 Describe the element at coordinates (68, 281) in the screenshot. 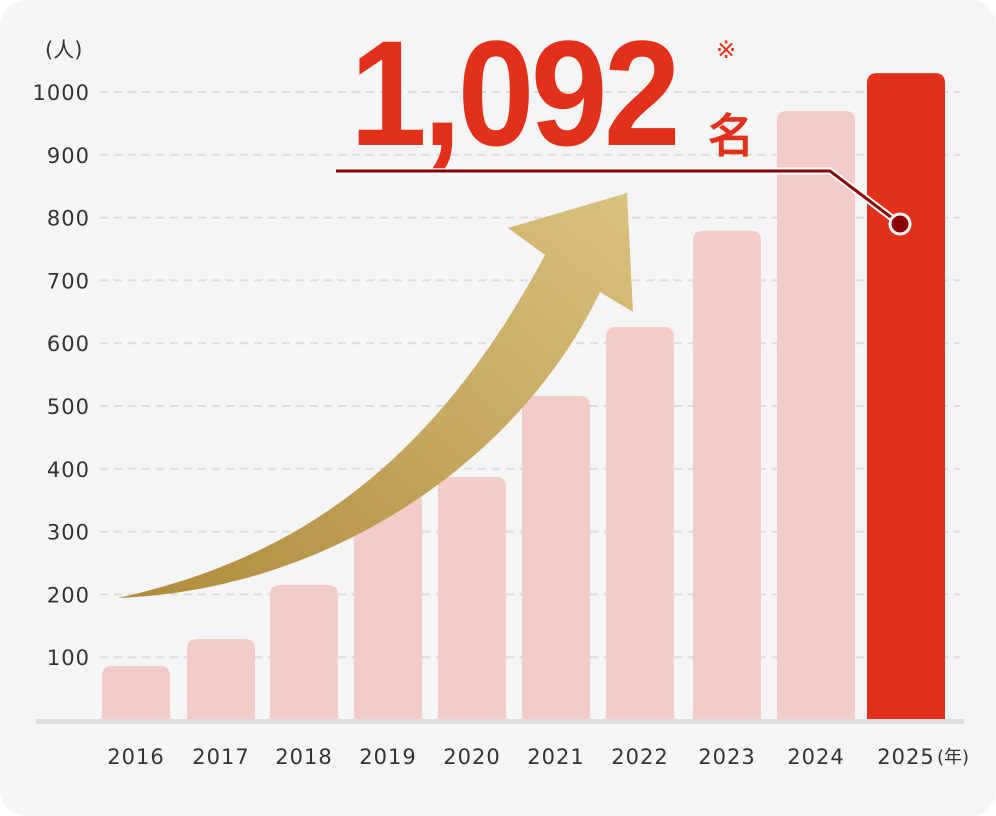

I see `y-tick-label: 700` at that location.